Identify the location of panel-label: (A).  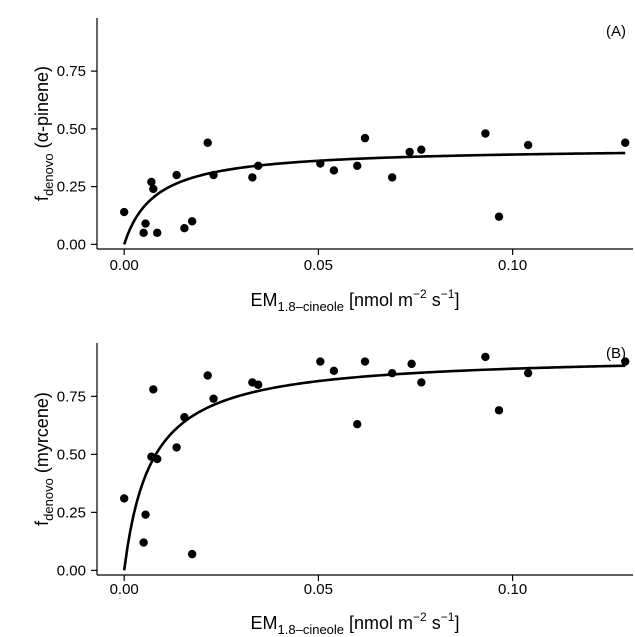
(616, 31).